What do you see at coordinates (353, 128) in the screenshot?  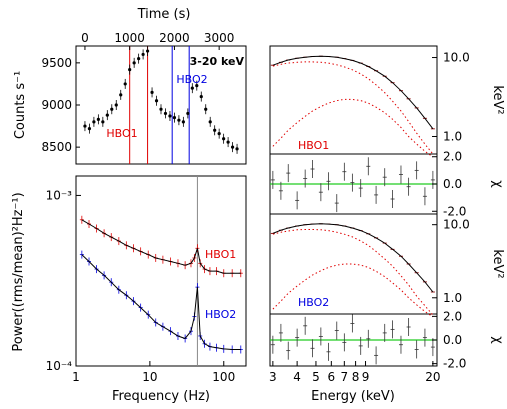 I see `spectrum-component2-hbo1` at bounding box center [353, 128].